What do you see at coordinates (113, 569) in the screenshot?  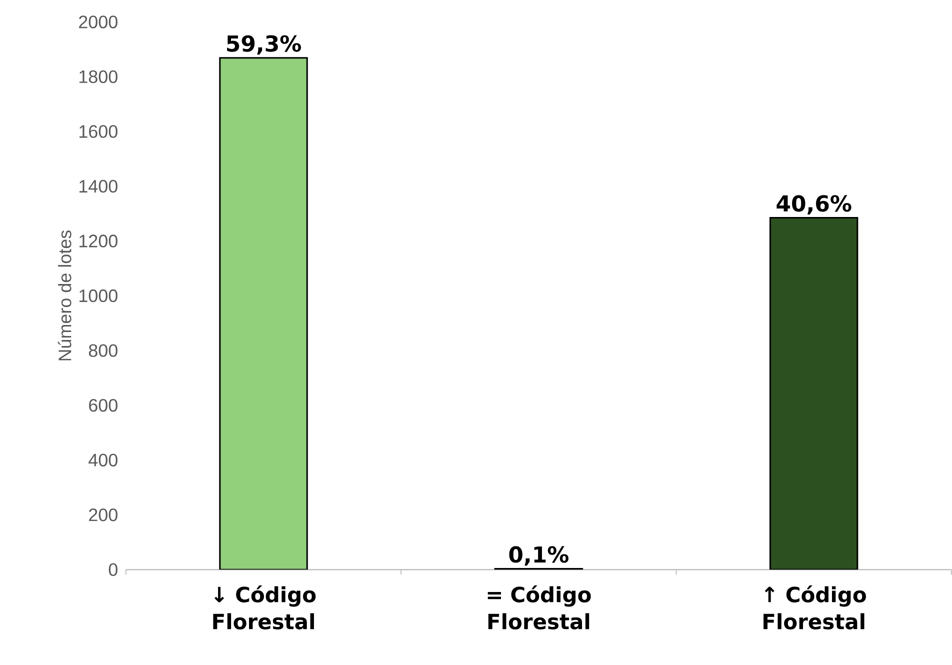 I see `y-tick-label: 0` at bounding box center [113, 569].